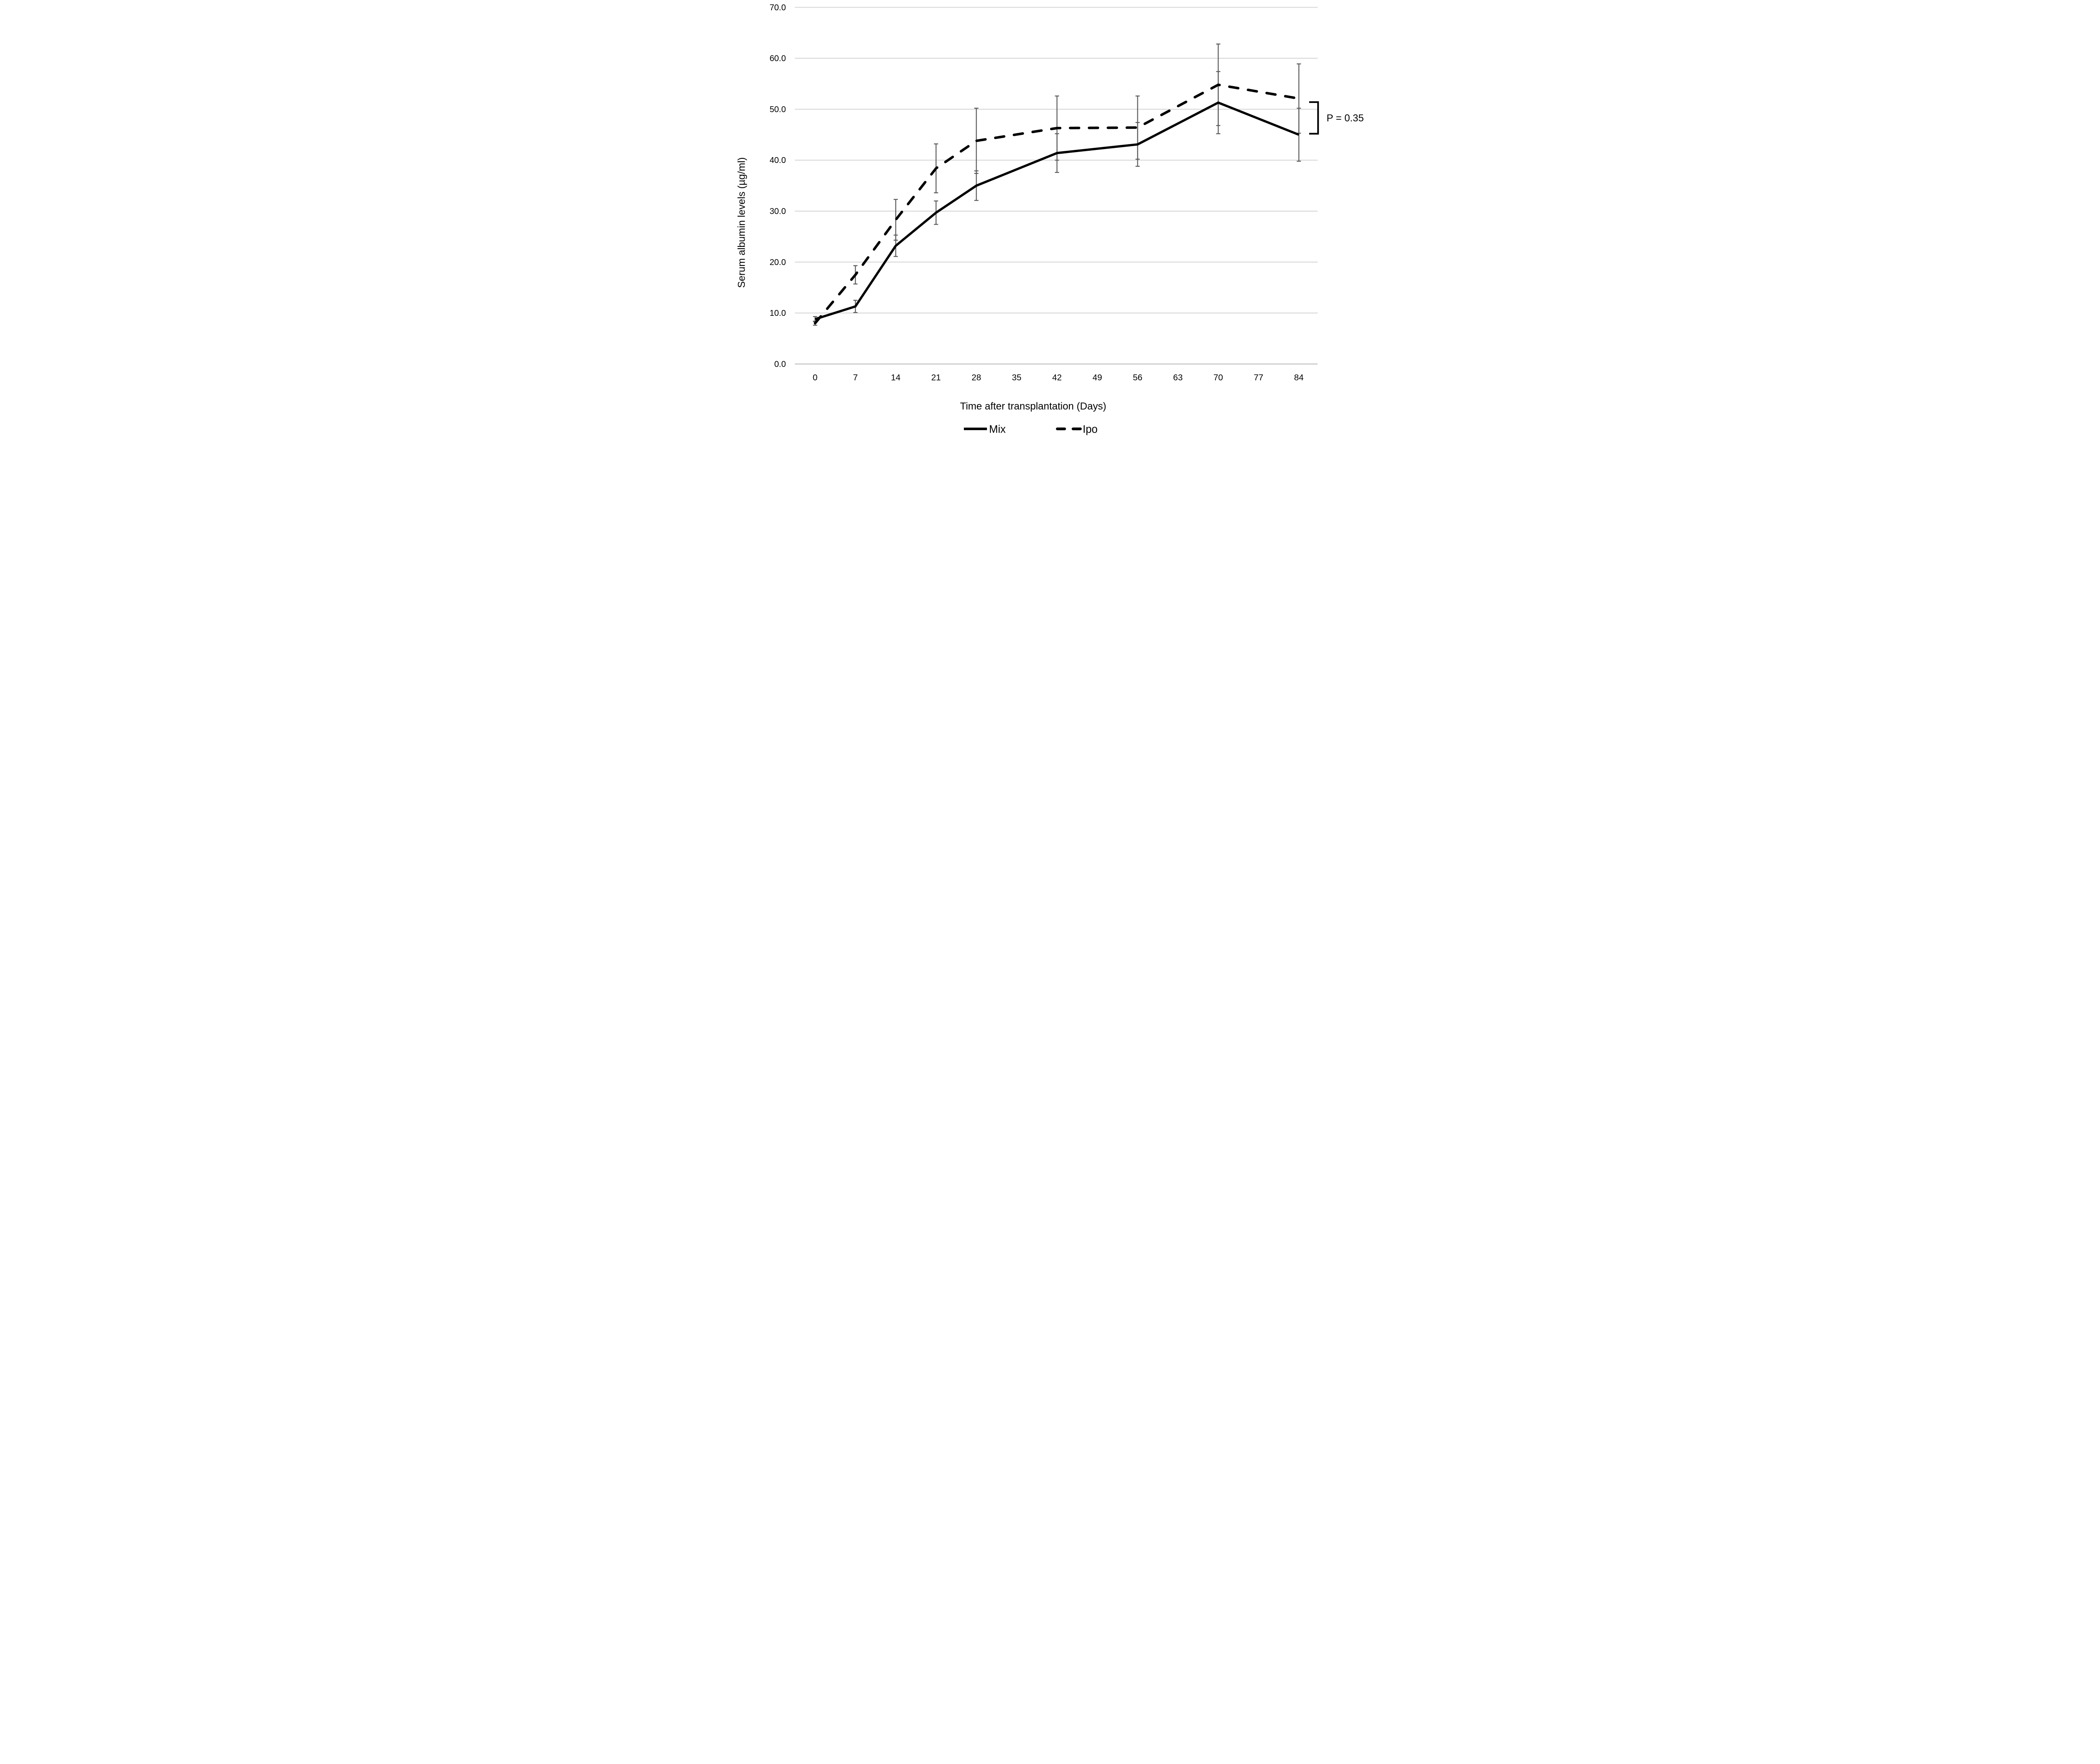  What do you see at coordinates (855, 378) in the screenshot?
I see `x-tick-label: 7` at bounding box center [855, 378].